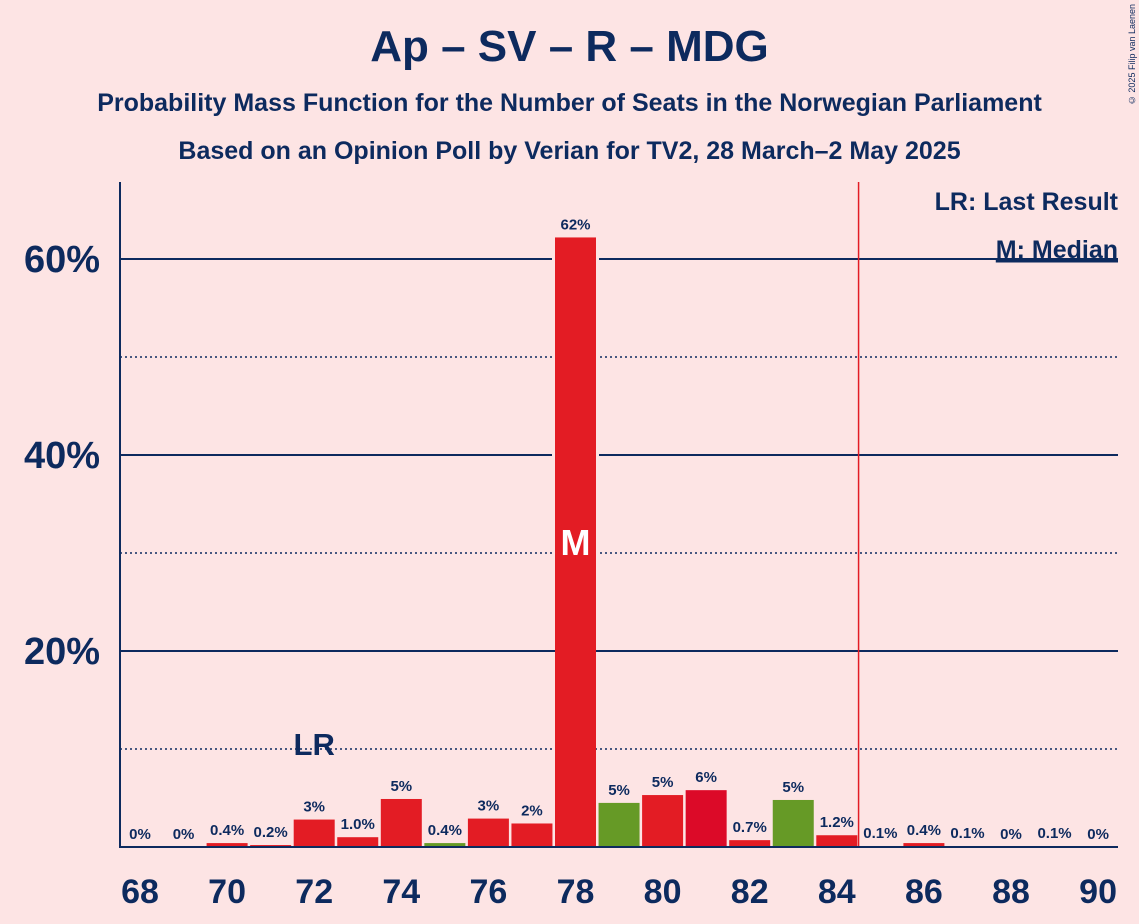 The width and height of the screenshot is (1139, 924). I want to click on bar-value-label: 2%, so click(532, 810).